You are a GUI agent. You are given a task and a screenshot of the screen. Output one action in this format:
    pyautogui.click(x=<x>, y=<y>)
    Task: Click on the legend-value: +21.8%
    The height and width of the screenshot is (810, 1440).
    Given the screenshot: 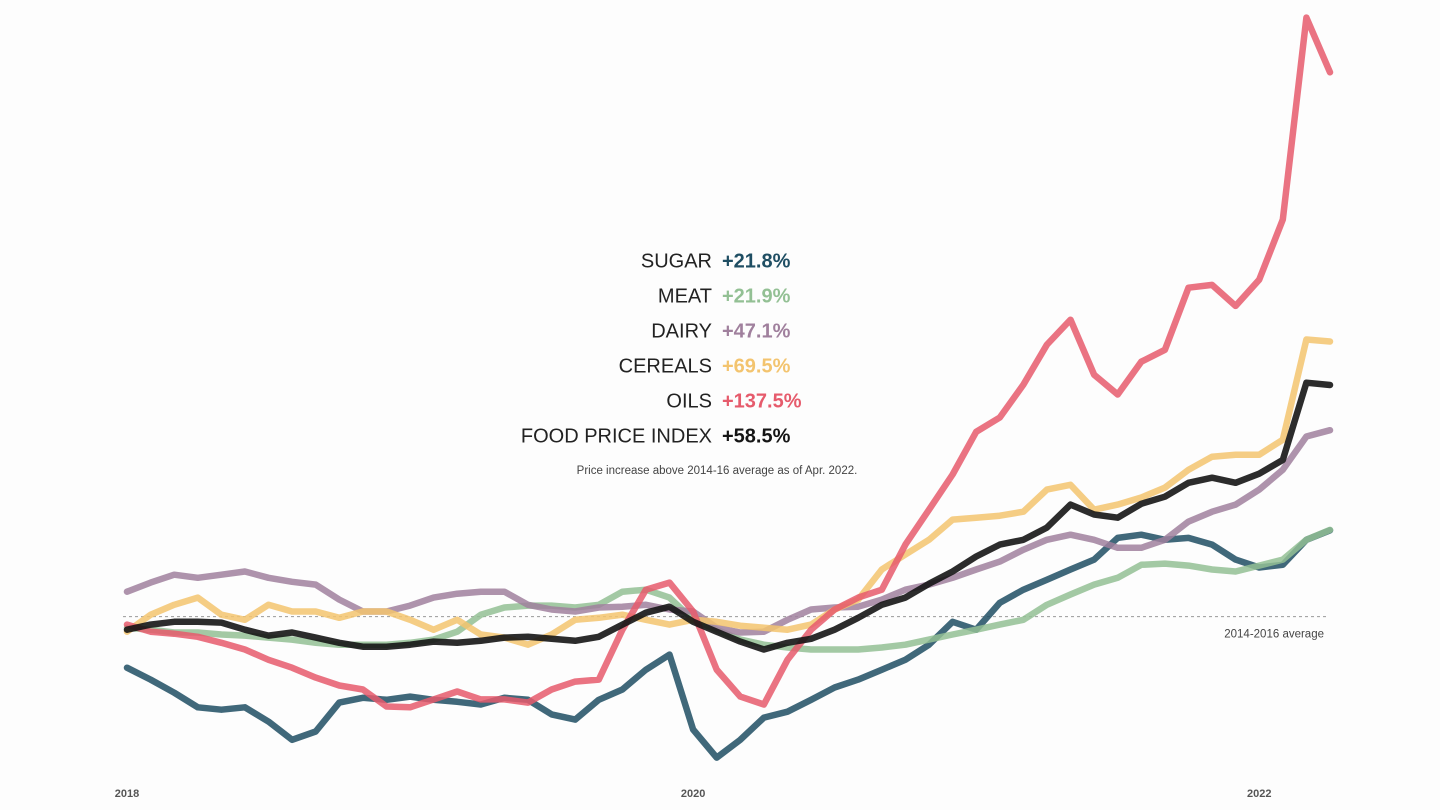 What is the action you would take?
    pyautogui.click(x=756, y=261)
    